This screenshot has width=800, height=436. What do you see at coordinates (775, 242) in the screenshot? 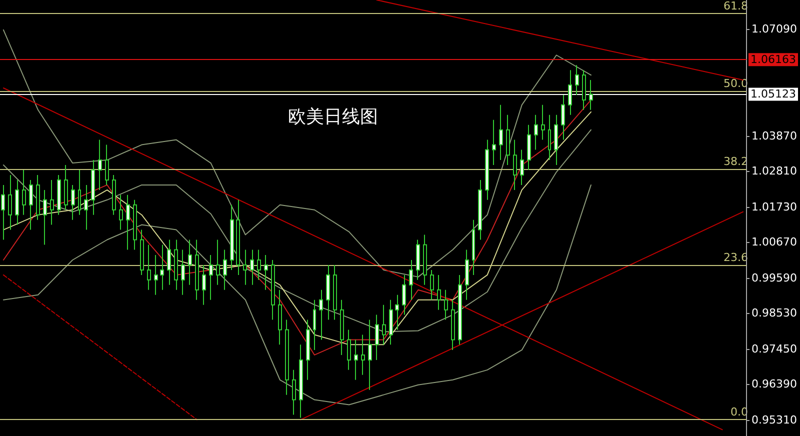
I see `y-tick-label: 1.00670` at bounding box center [775, 242].